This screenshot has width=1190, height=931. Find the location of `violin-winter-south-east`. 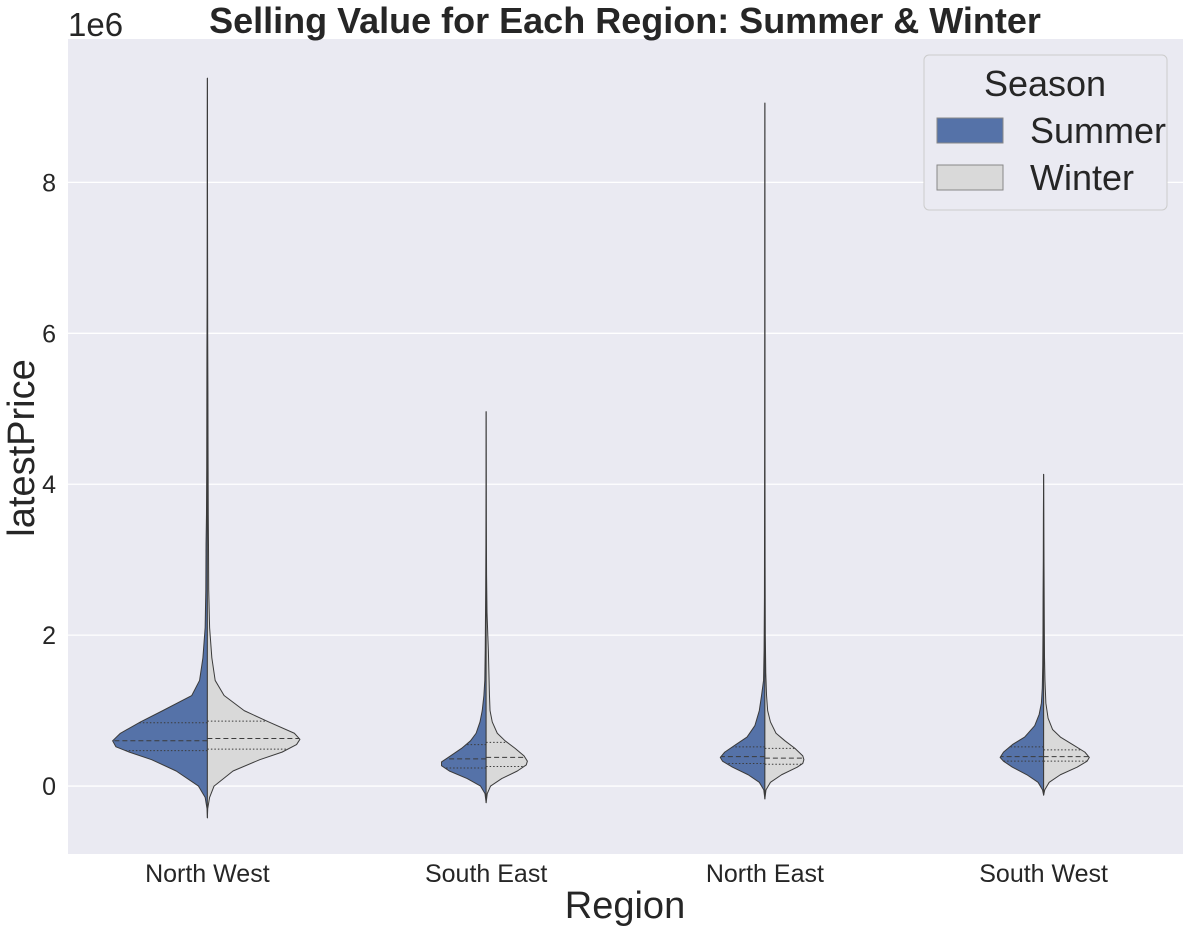

violin-winter-south-east is located at coordinates (506, 607).